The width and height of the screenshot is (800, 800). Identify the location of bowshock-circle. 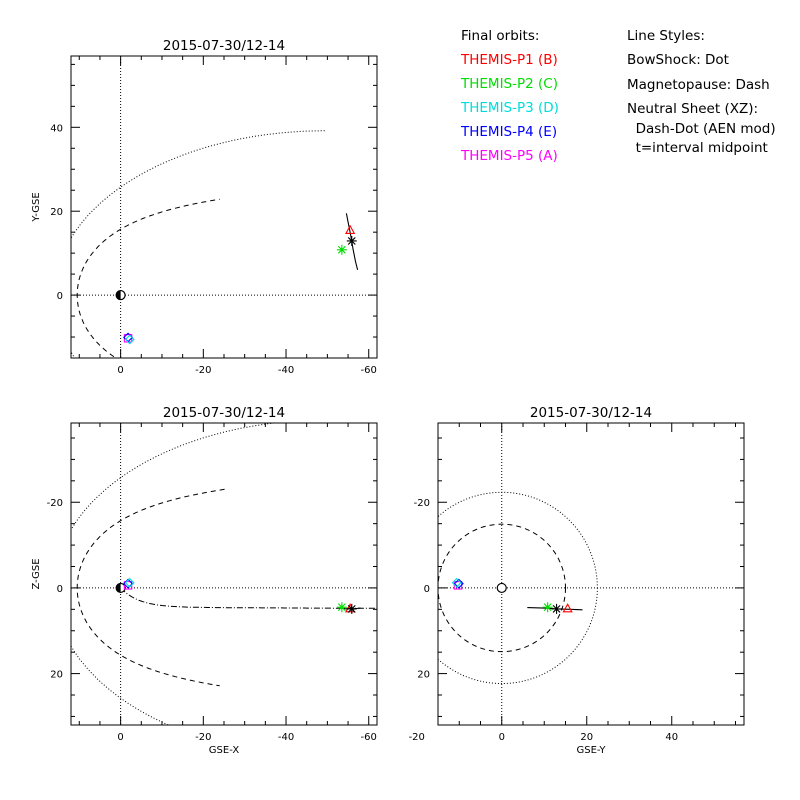
(518, 588).